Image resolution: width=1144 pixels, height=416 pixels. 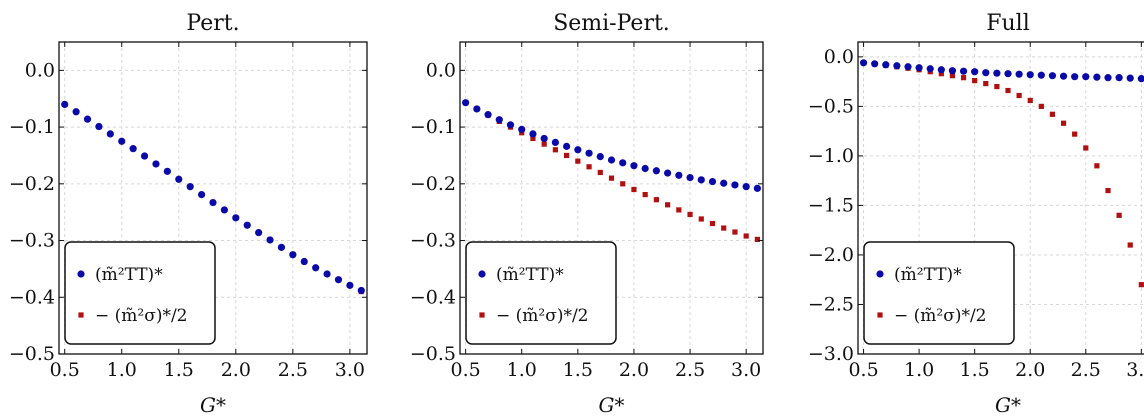 I want to click on legend-label-sigma: − (m̃²σ)*/2, so click(x=940, y=316).